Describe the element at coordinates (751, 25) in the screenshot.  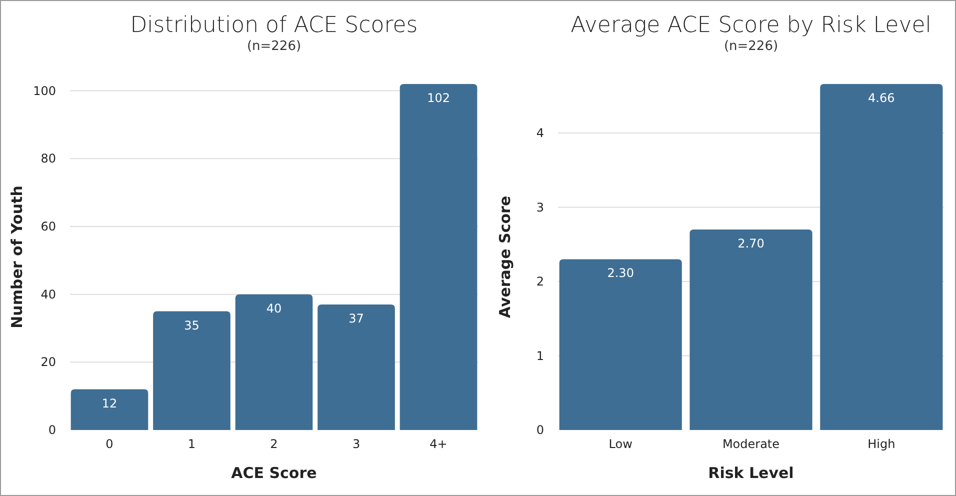
I see `chart-title: Average ACE Score by Risk Level` at that location.